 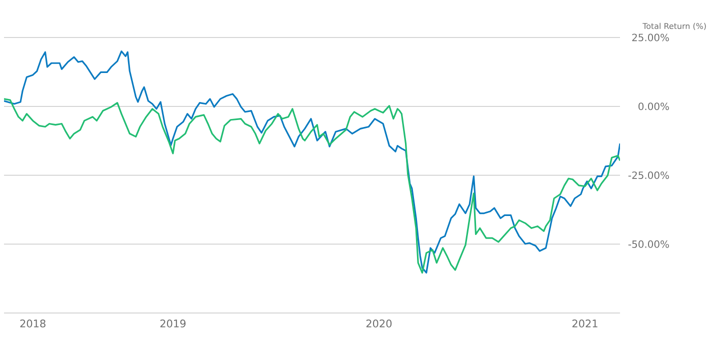 I want to click on y-tick-label: -50.00%, so click(x=648, y=244).